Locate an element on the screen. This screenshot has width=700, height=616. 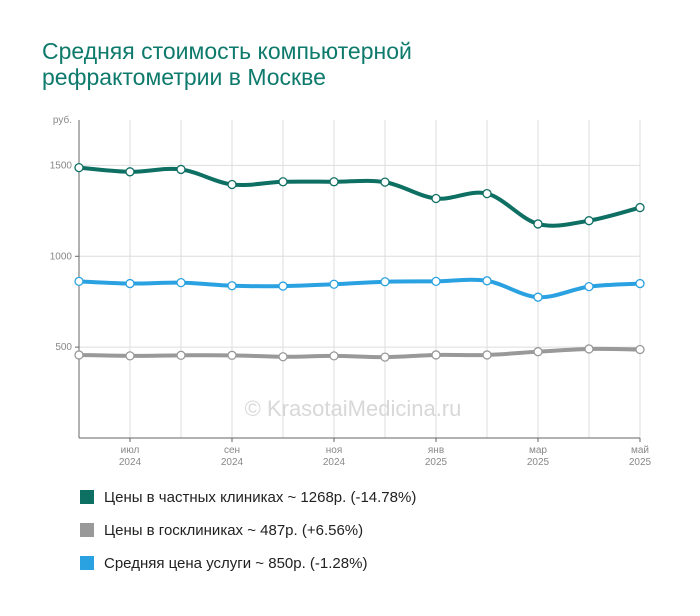
x-tick-month-7: янв is located at coordinates (436, 450).